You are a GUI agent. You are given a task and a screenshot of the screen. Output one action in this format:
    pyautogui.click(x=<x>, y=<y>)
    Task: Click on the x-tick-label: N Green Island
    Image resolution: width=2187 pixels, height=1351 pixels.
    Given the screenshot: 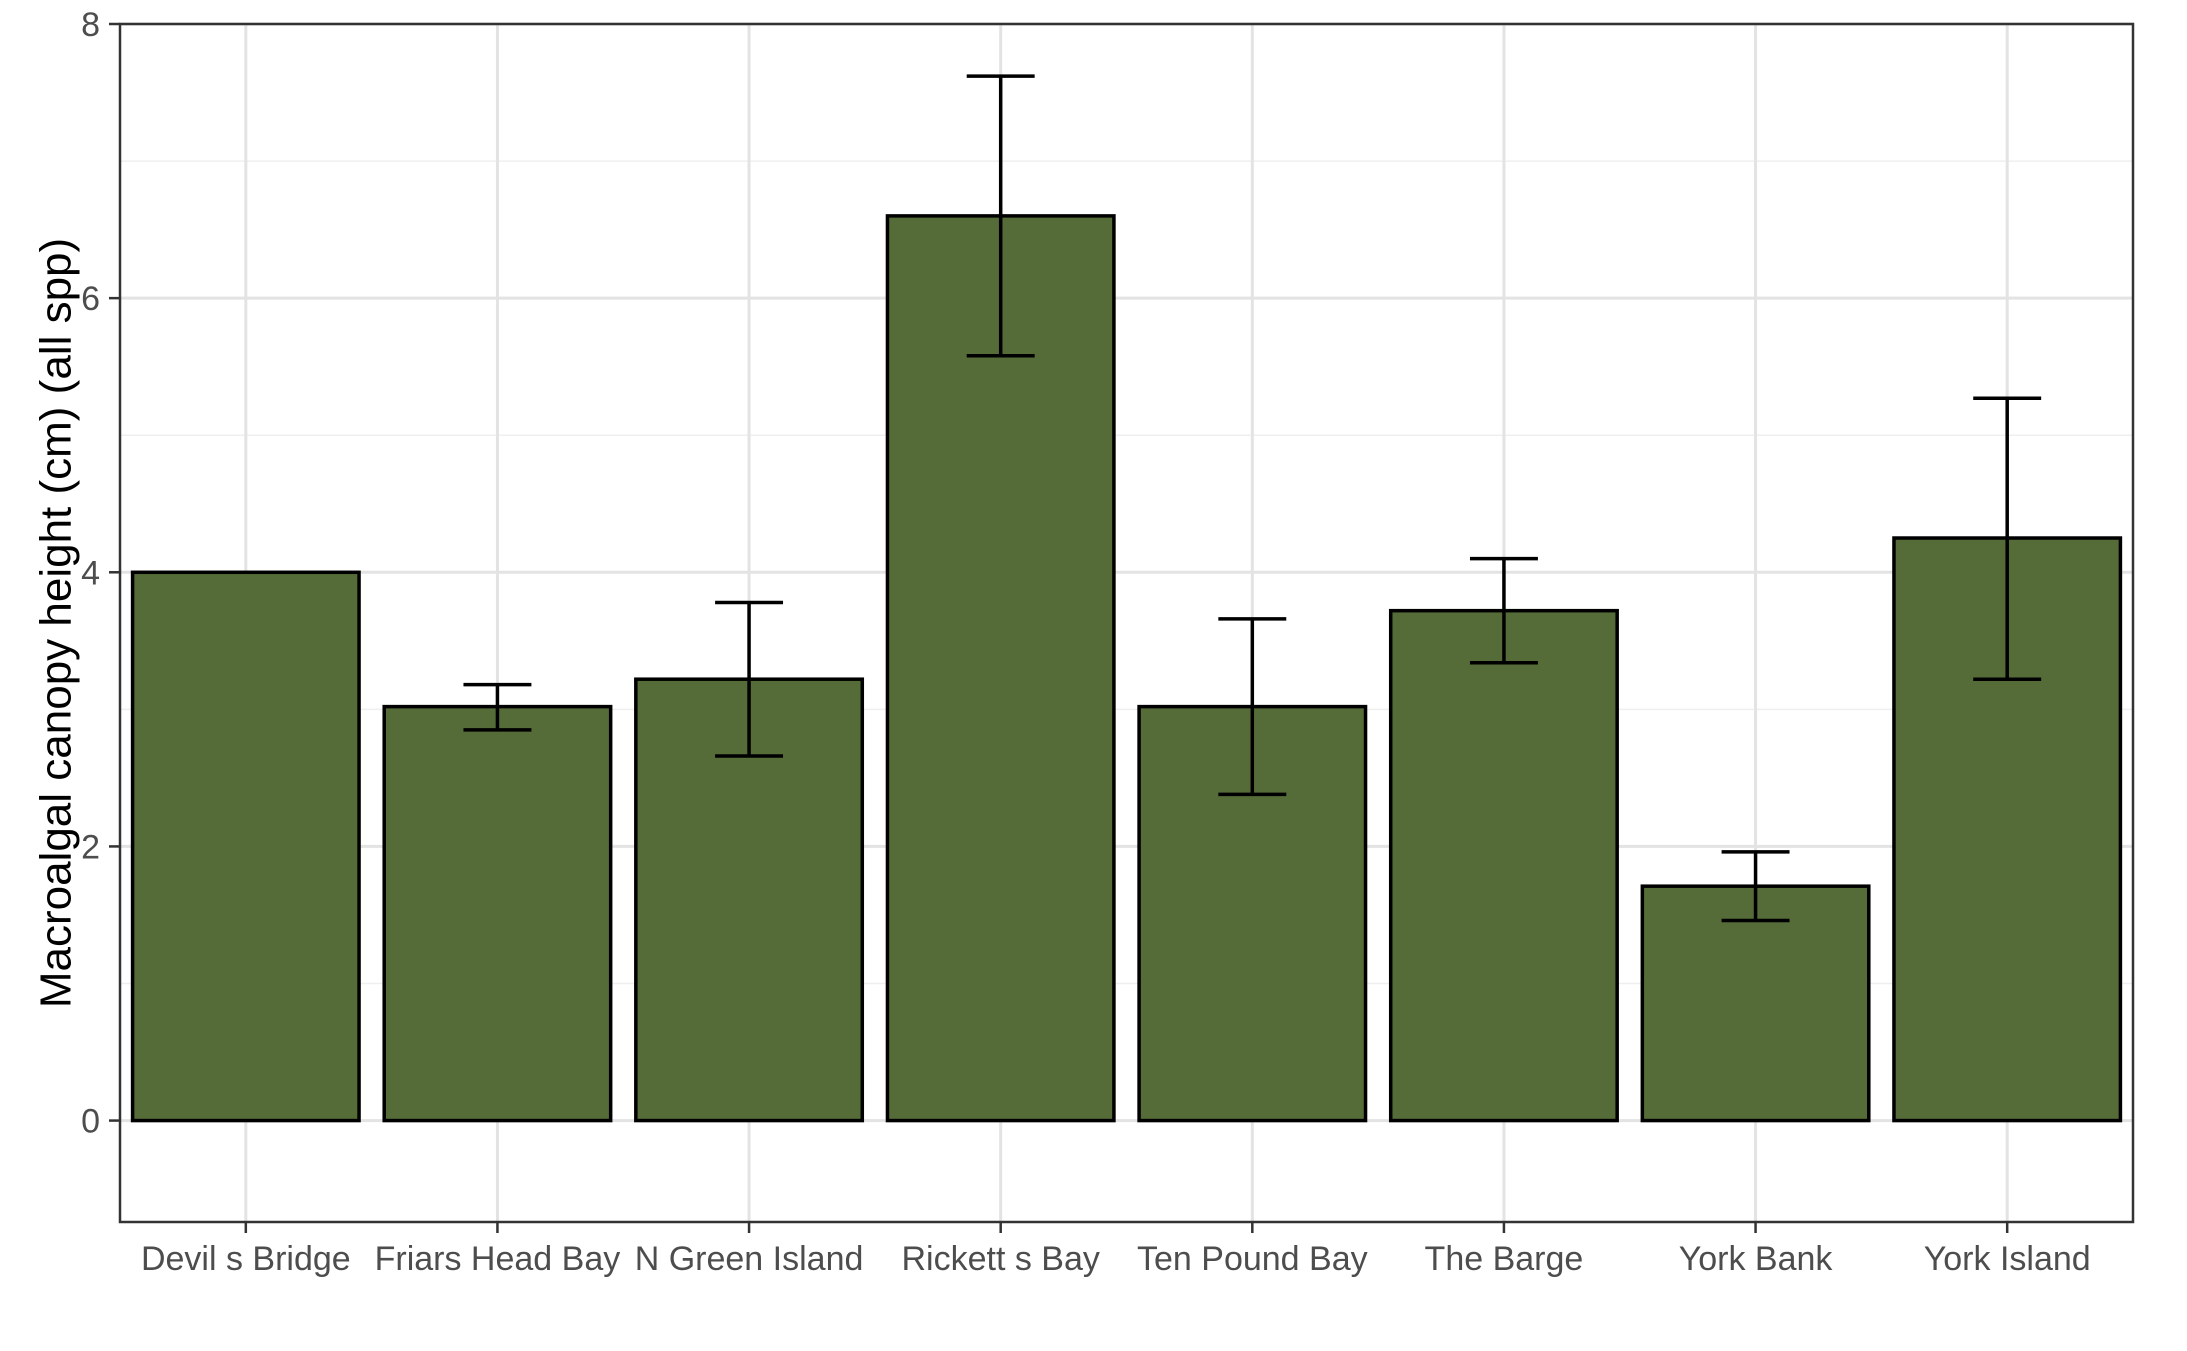 What is the action you would take?
    pyautogui.click(x=749, y=1259)
    